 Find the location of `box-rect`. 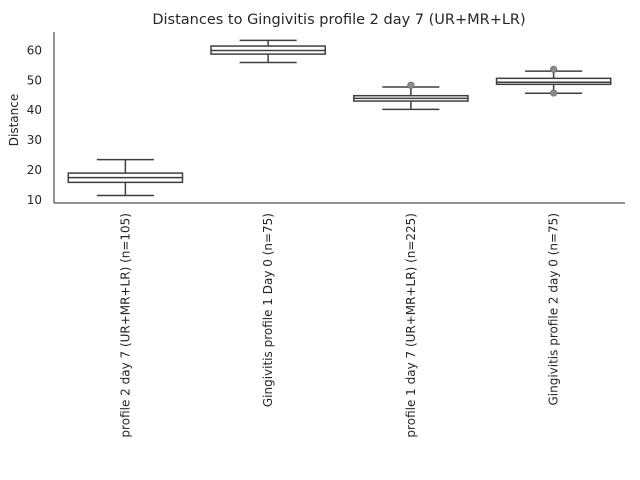

box-rect is located at coordinates (553, 81).